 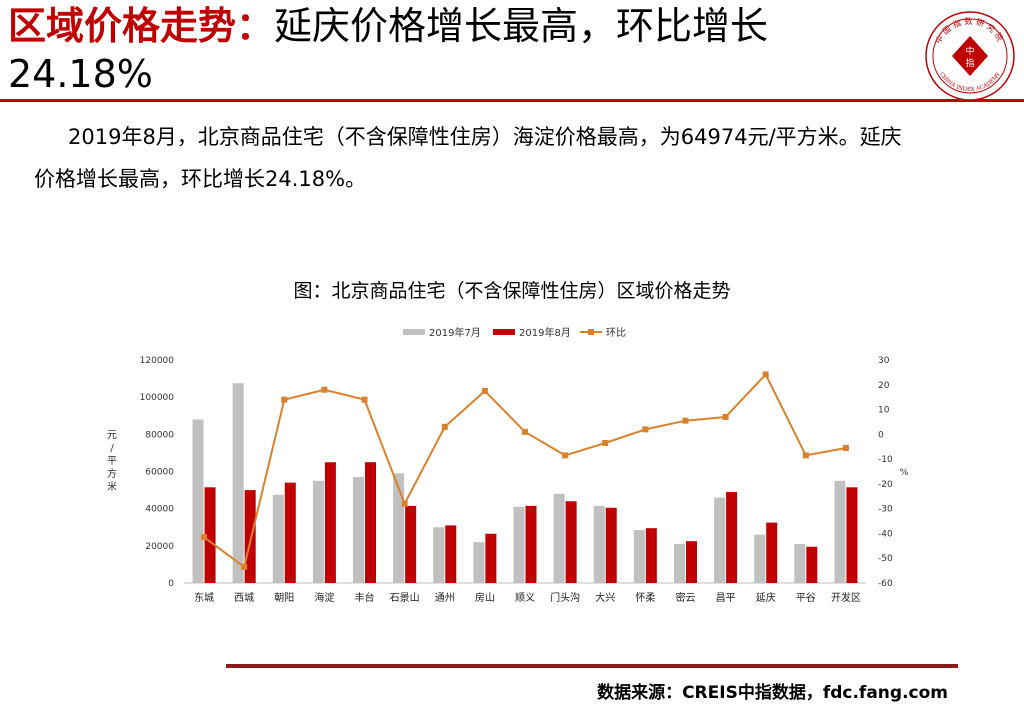 I want to click on footer-divider, so click(x=592, y=666).